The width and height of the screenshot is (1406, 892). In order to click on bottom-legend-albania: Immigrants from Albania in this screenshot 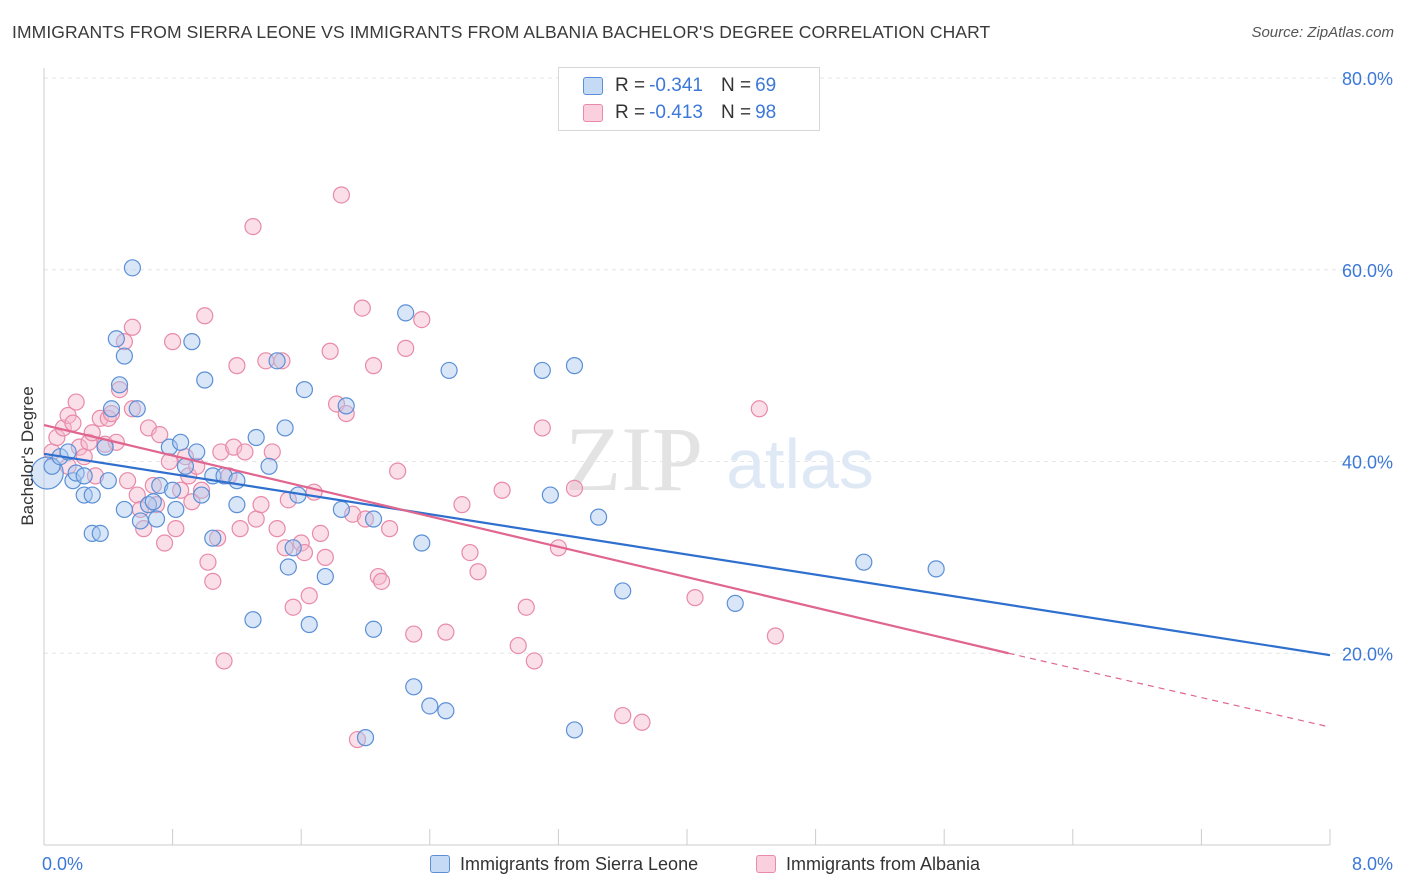, I will do `click(868, 864)`.